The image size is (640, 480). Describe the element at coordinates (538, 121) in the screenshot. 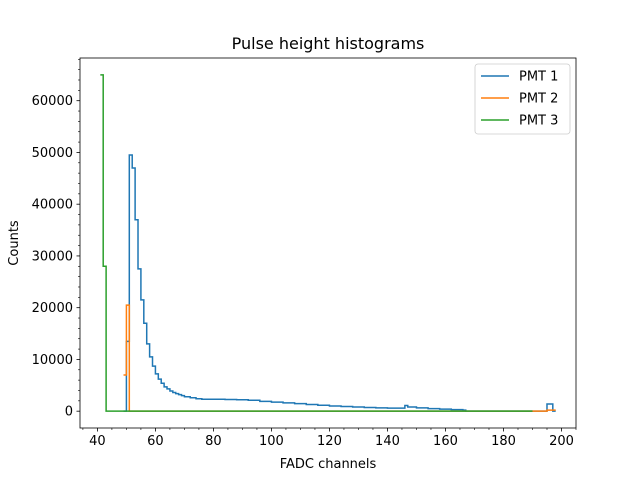

I see `legend-label-3: PMT 3` at that location.